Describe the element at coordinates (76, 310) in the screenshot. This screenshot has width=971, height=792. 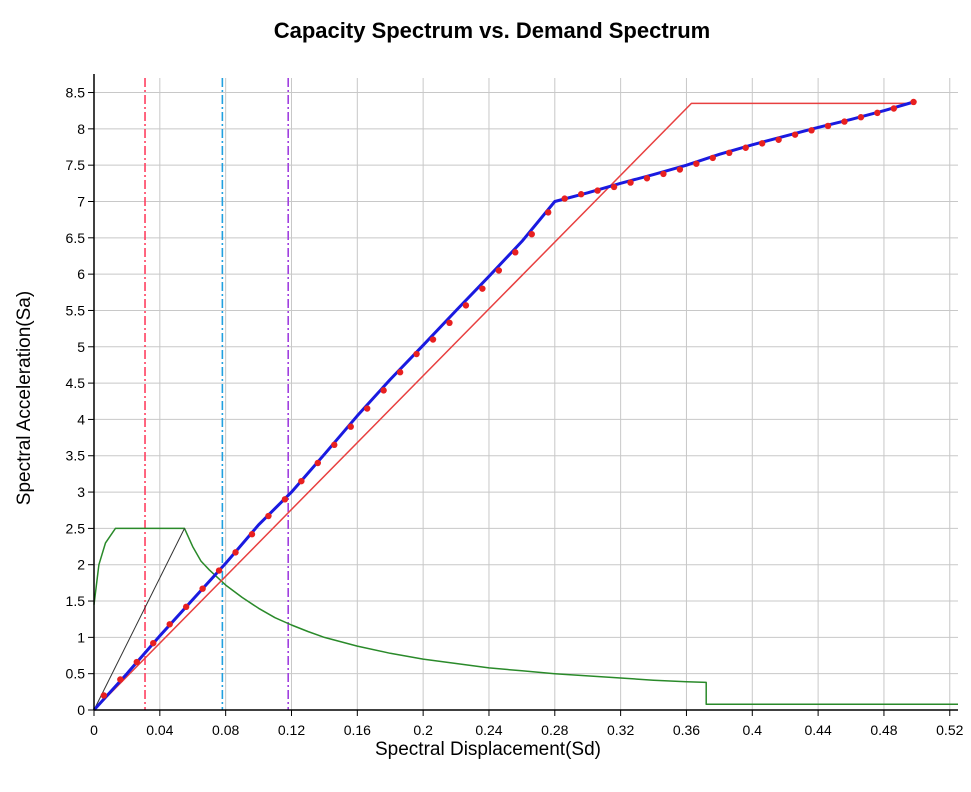
I see `y-tick-label: 5.5` at that location.